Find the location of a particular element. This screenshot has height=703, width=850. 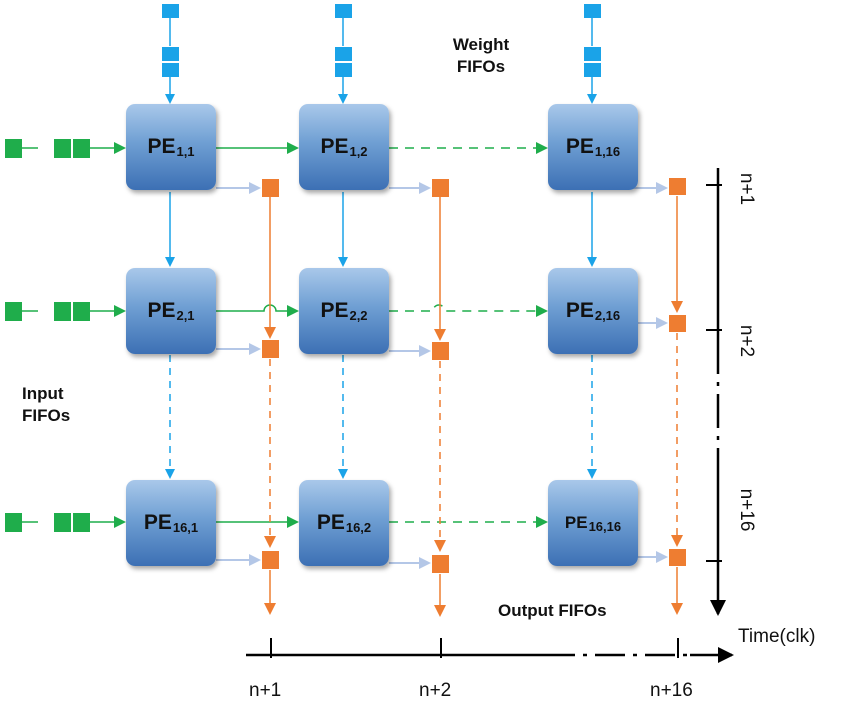

vertical-time-axis is located at coordinates (716, 392).